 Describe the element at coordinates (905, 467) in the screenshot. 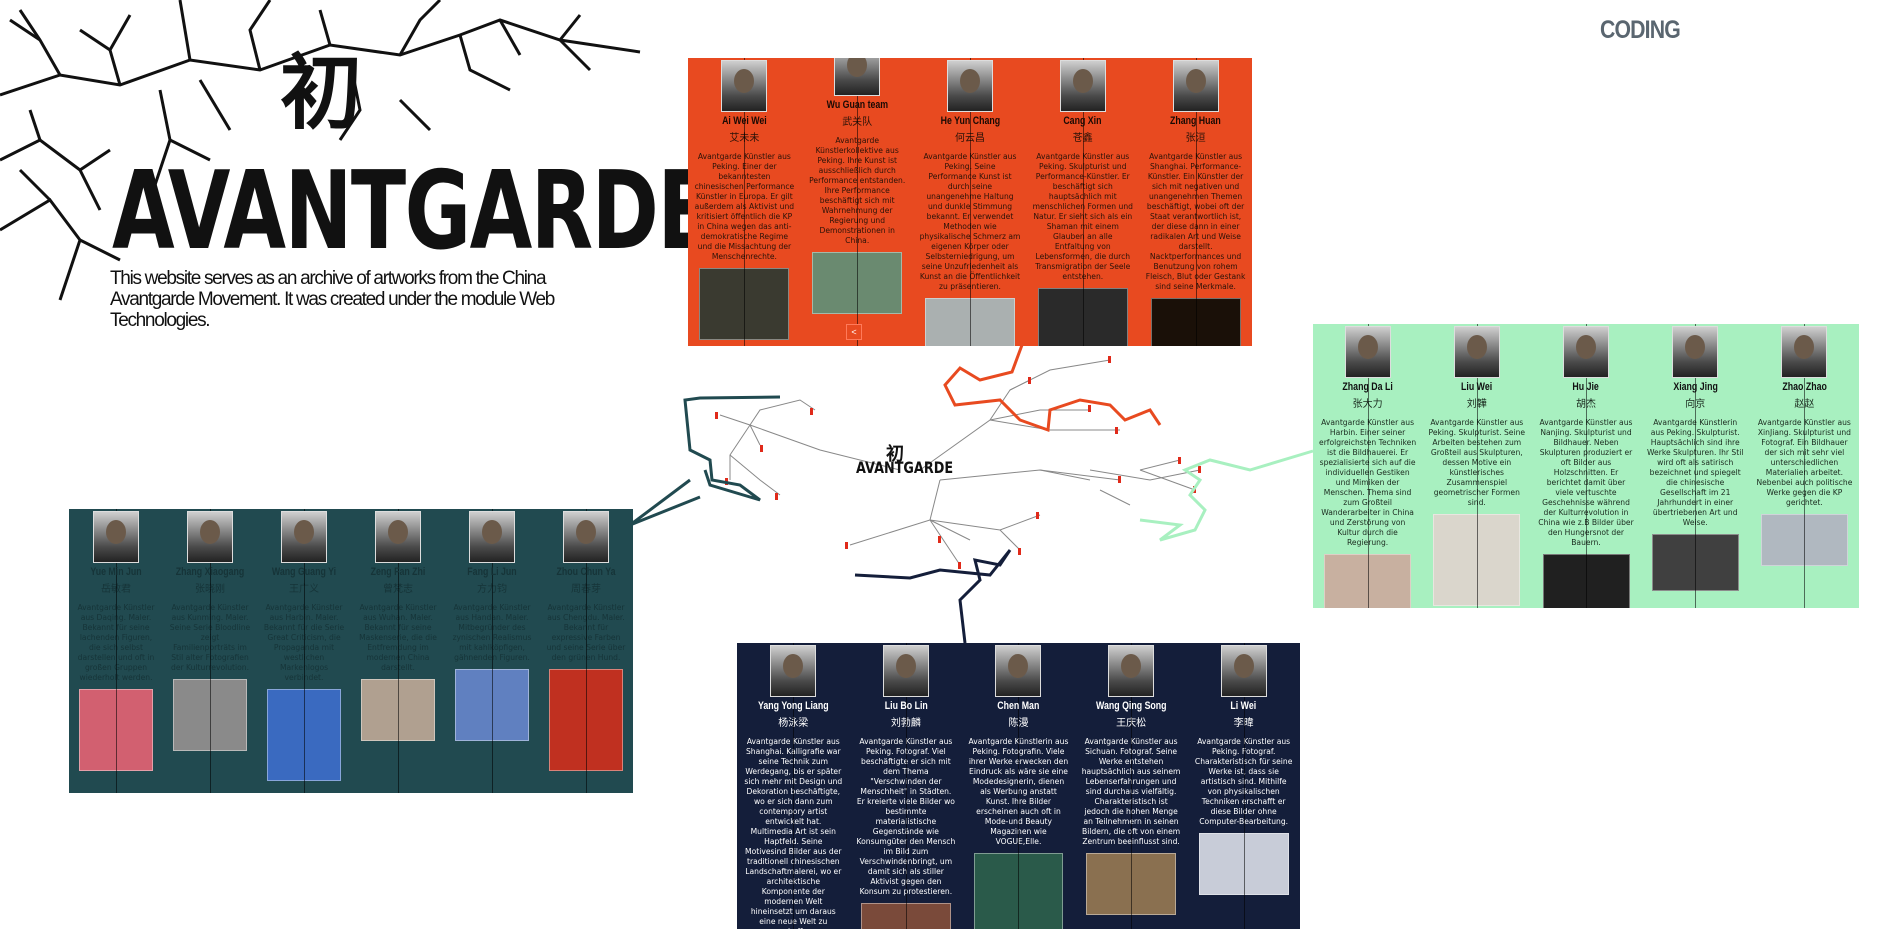

I see `center-logo: AVANTGARDE` at that location.